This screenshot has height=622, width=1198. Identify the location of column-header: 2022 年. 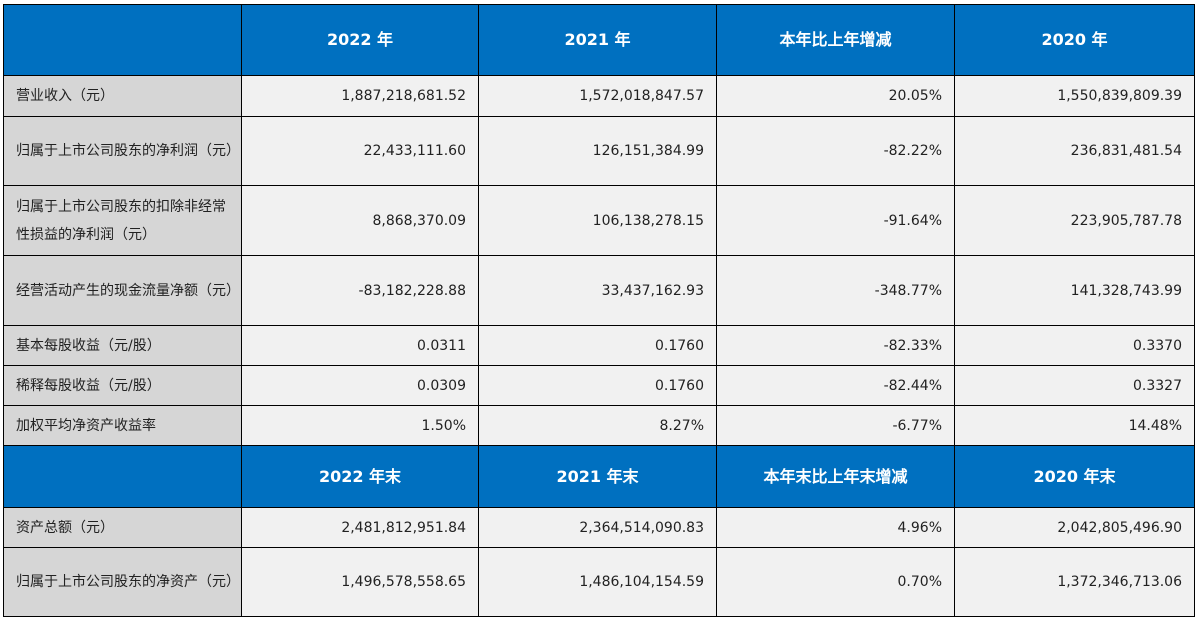
(360, 40).